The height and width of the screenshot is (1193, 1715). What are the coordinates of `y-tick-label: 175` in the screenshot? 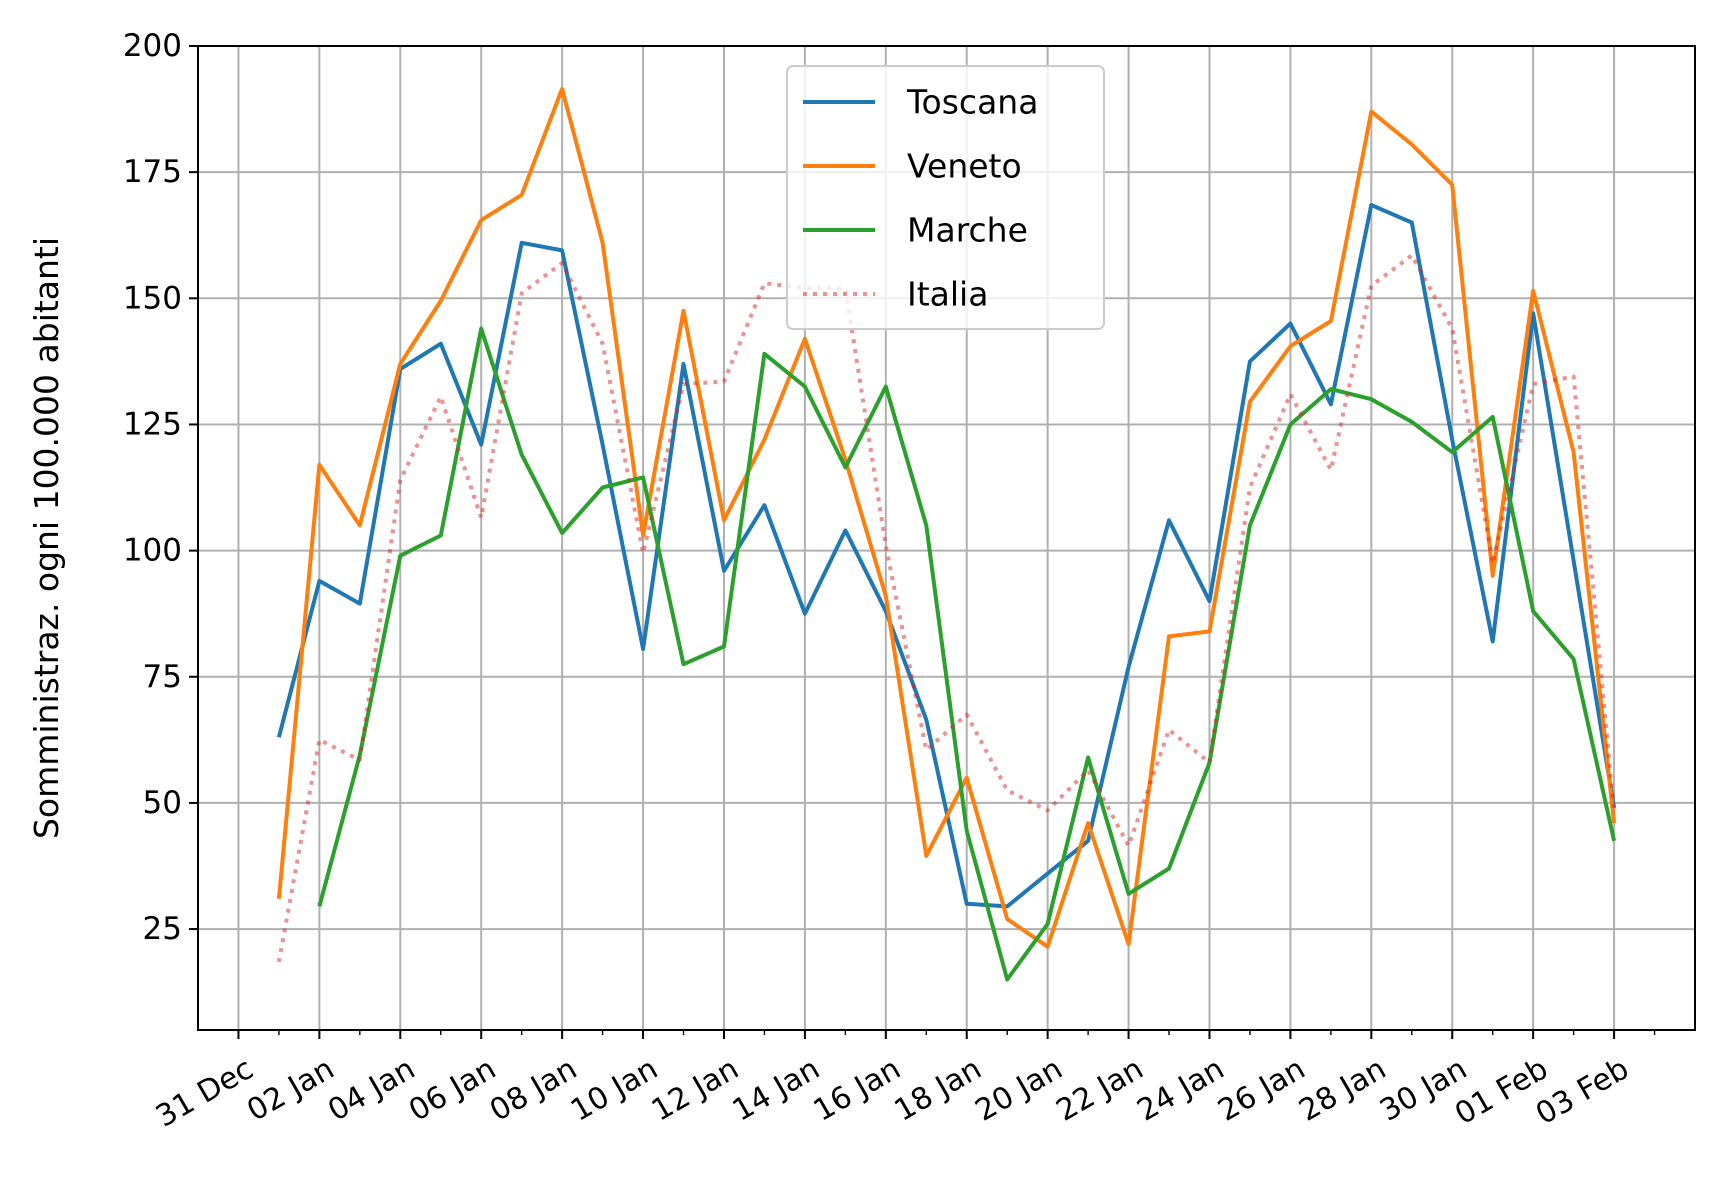 It's located at (152, 172).